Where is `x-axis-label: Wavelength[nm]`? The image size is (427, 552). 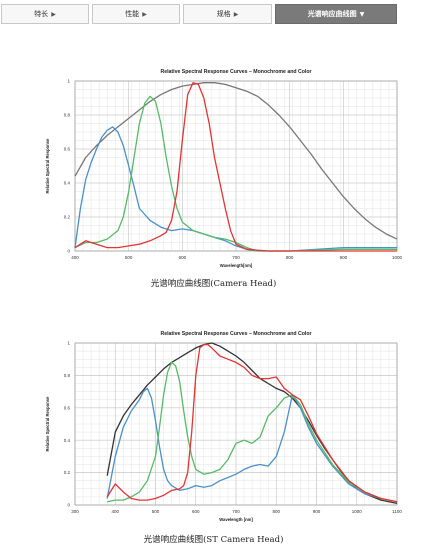
x-axis-label: Wavelength[nm] is located at coordinates (236, 265).